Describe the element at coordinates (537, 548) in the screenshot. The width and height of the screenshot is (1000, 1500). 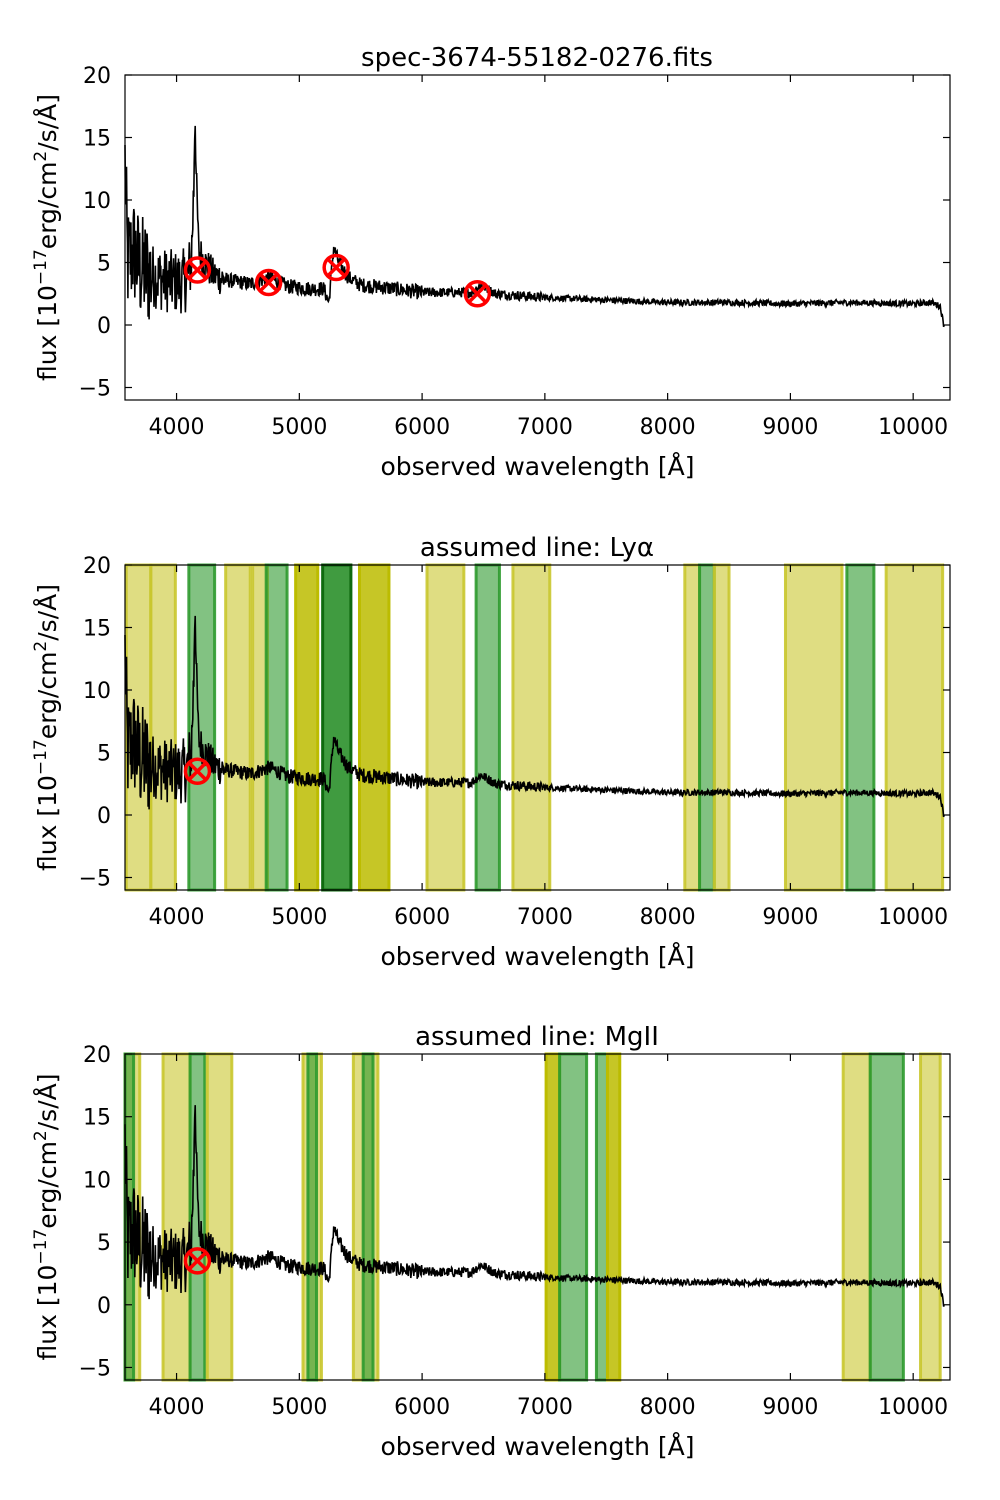
I see `panel-title: assumed line: Lyα` at that location.